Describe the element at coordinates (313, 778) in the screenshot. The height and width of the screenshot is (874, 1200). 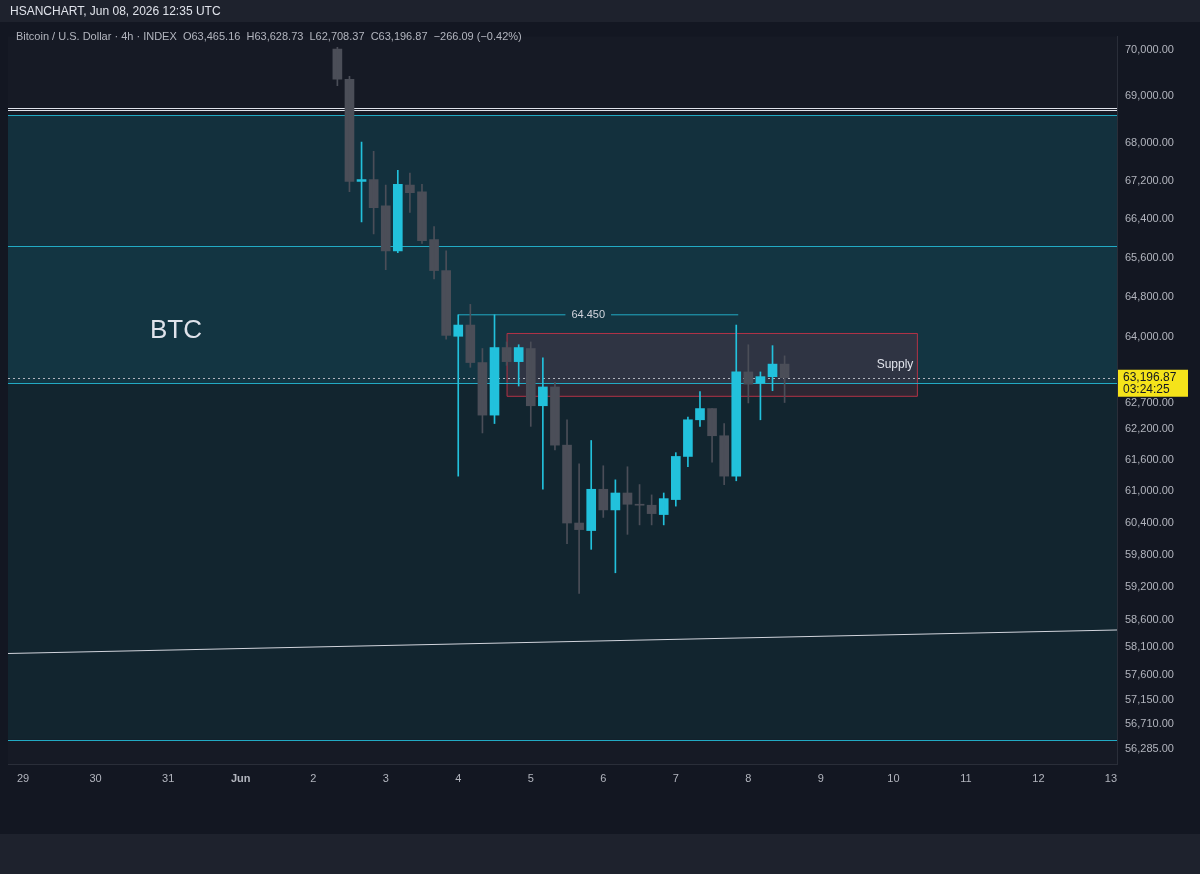
I see `x-tick-label: 2` at that location.